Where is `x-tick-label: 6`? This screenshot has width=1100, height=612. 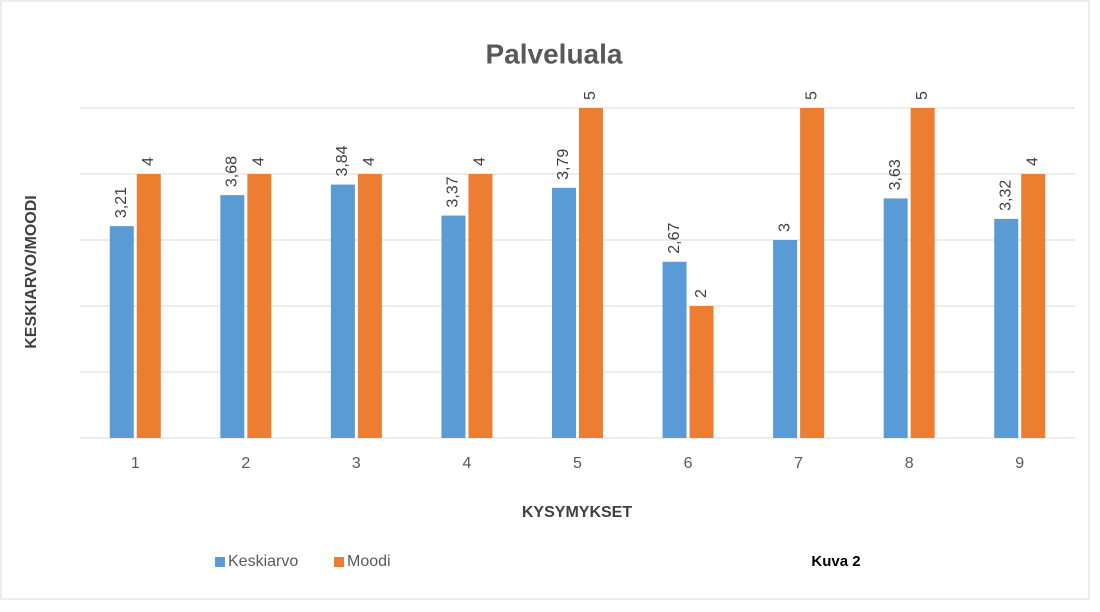
x-tick-label: 6 is located at coordinates (688, 463).